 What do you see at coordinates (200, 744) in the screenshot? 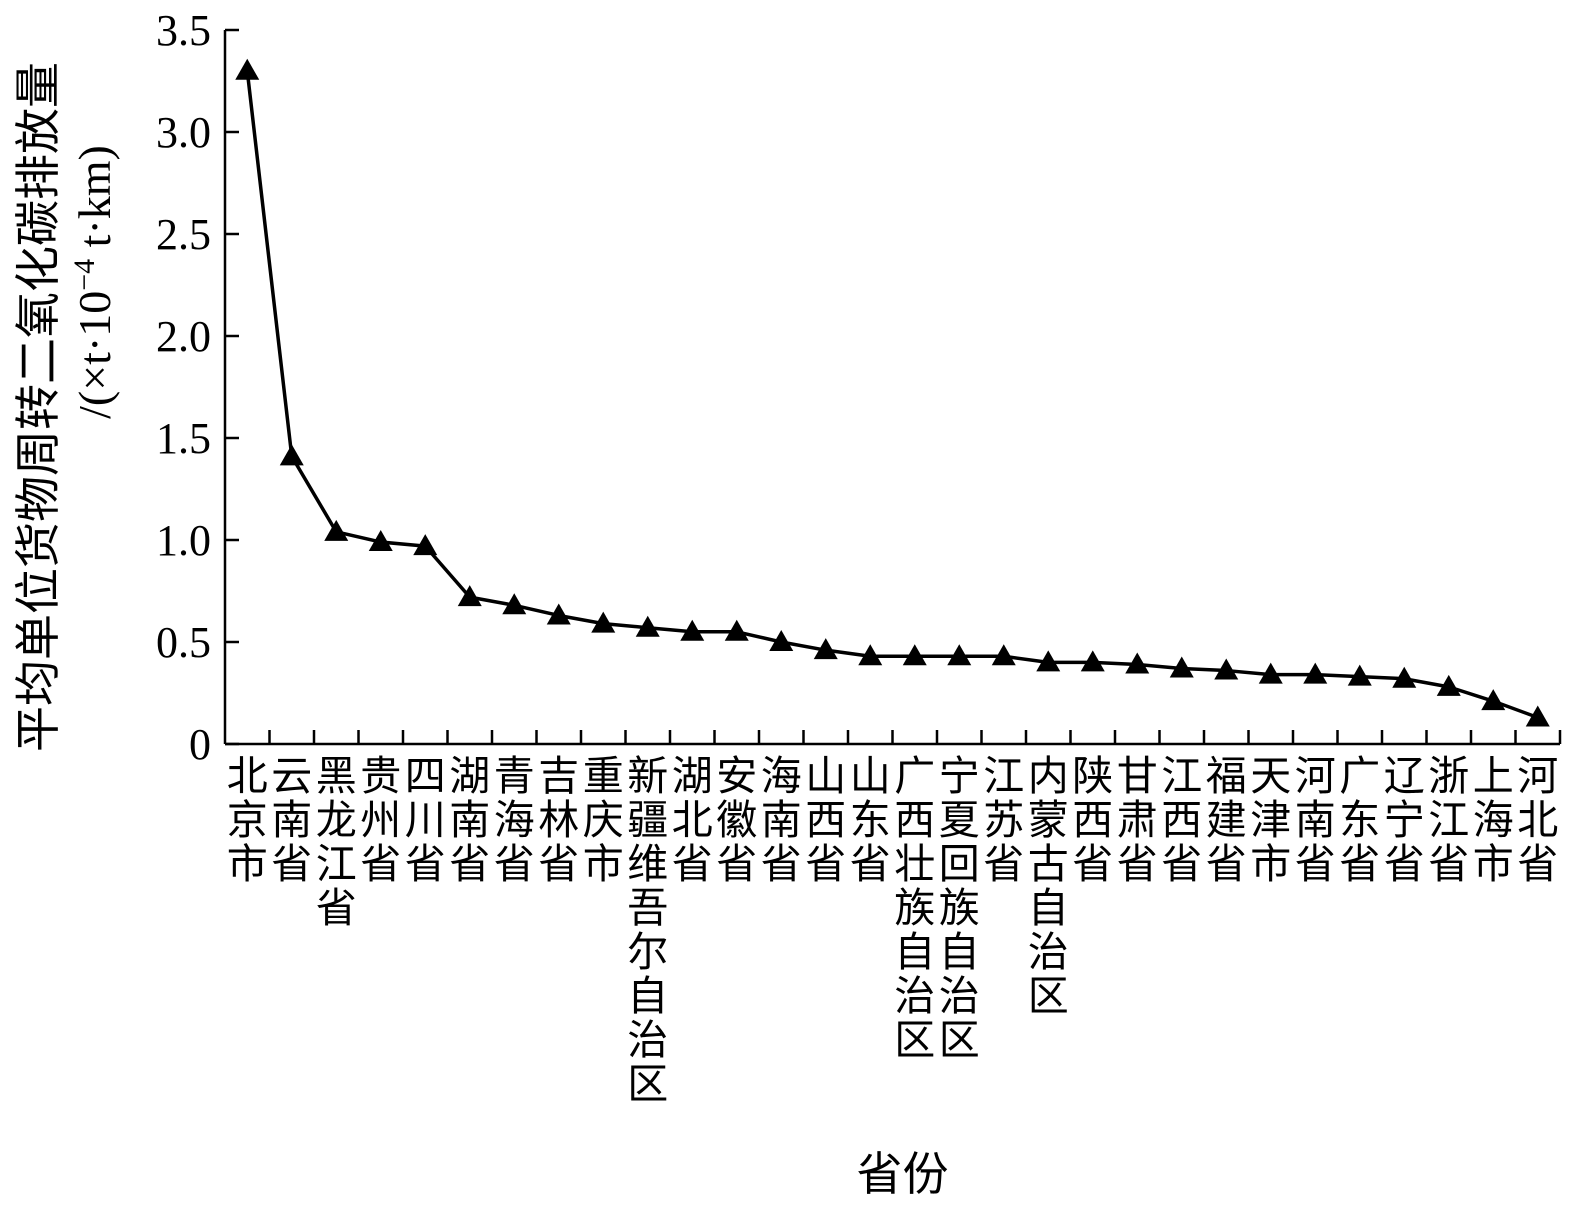
I see `y-tick-label: 0` at bounding box center [200, 744].